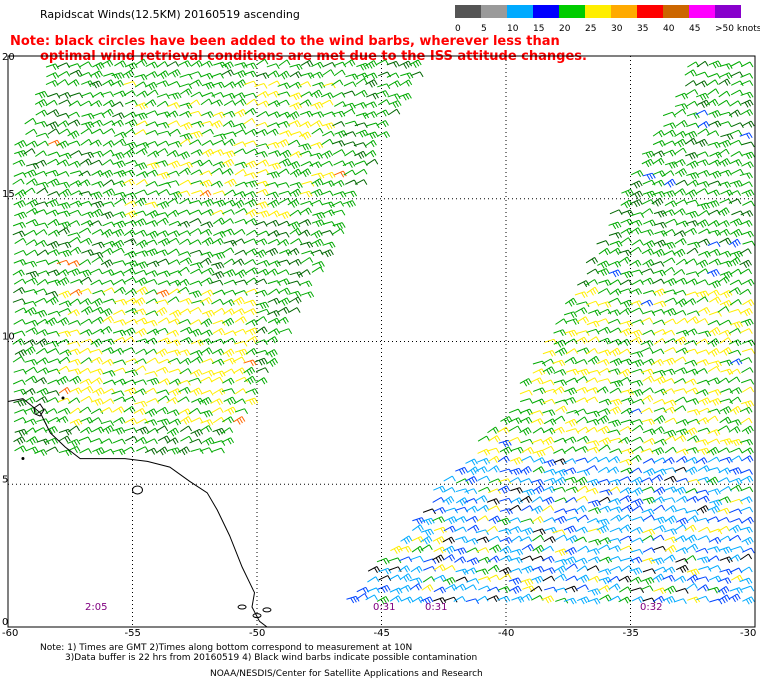 The image size is (760, 688). Describe the element at coordinates (748, 633) in the screenshot. I see `longitude-label: -30` at that location.